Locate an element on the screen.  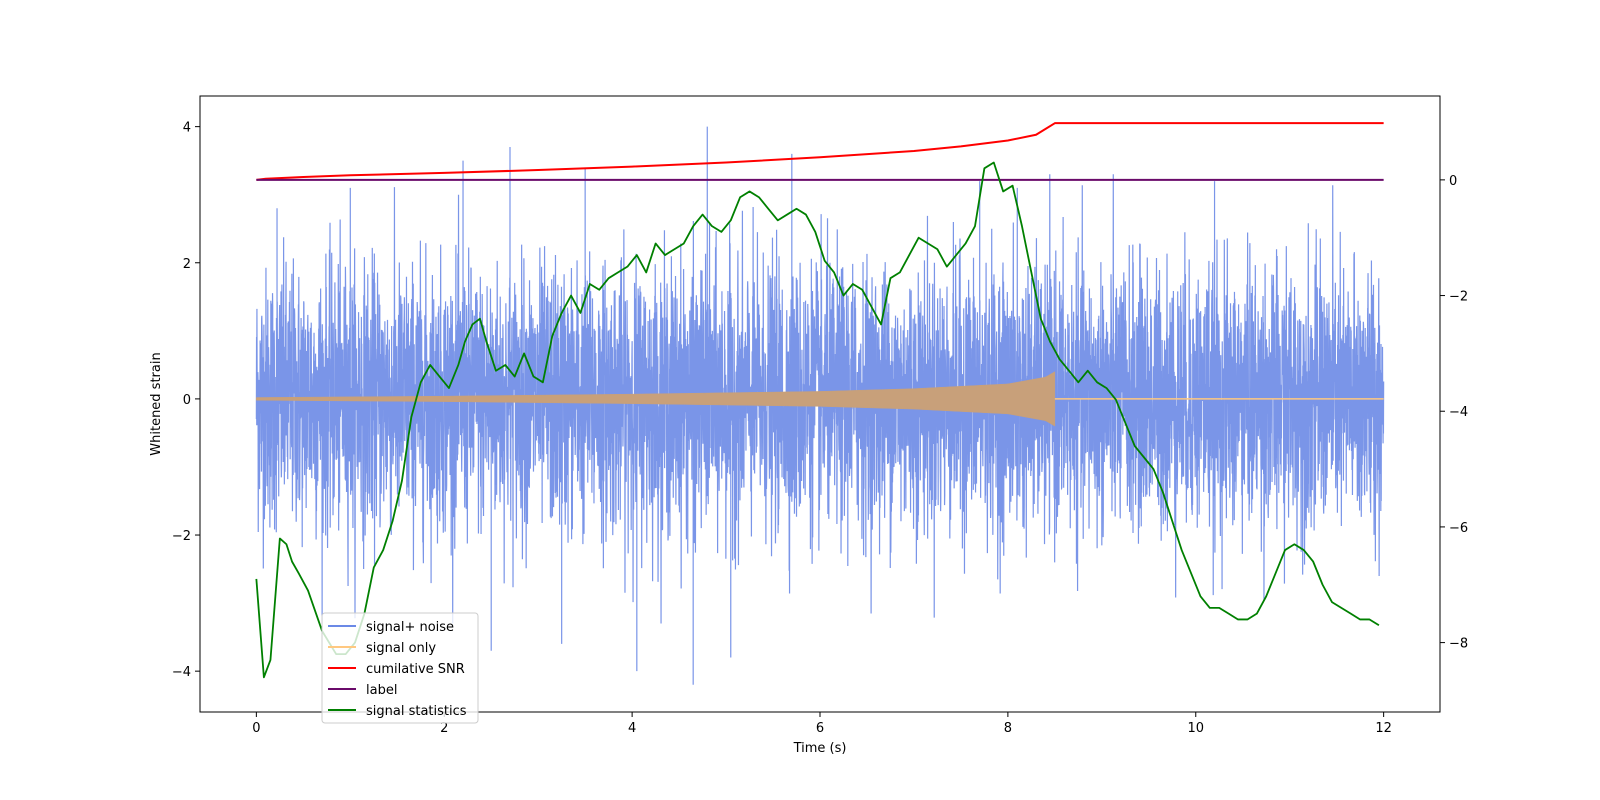
y-tick-label: 0 is located at coordinates (187, 400).